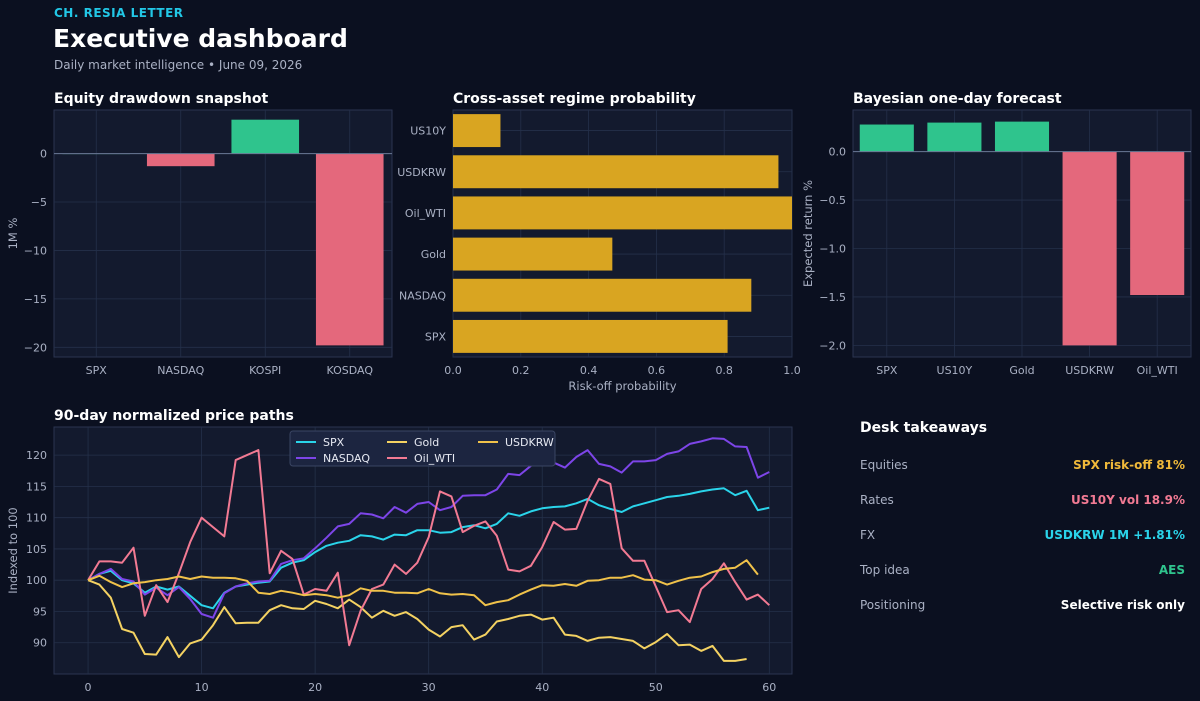 The image size is (1200, 701). Describe the element at coordinates (13, 550) in the screenshot. I see `y-axis-label: Indexed to 100` at that location.